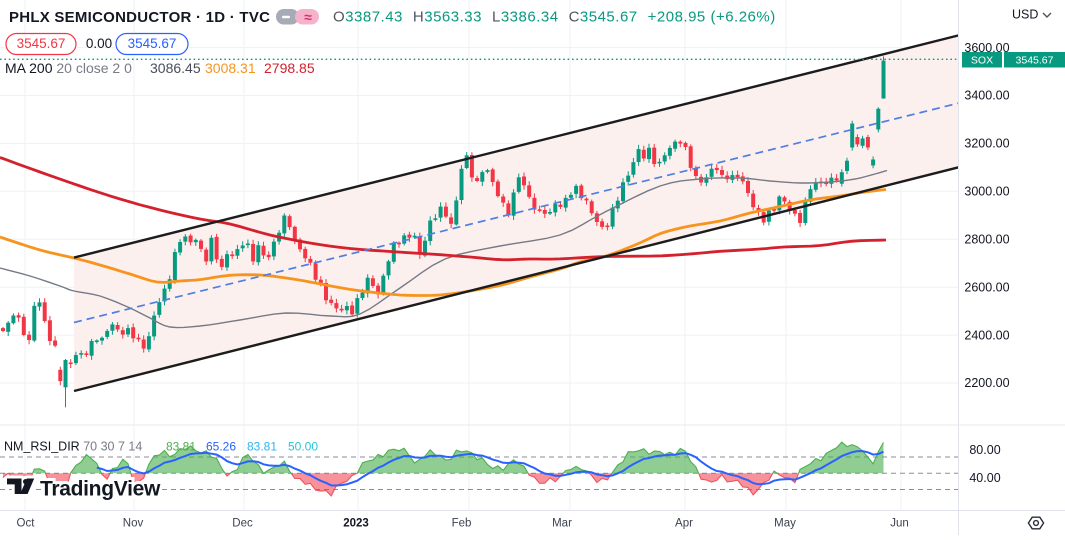  I want to click on svg-text: Mar, so click(562, 524).